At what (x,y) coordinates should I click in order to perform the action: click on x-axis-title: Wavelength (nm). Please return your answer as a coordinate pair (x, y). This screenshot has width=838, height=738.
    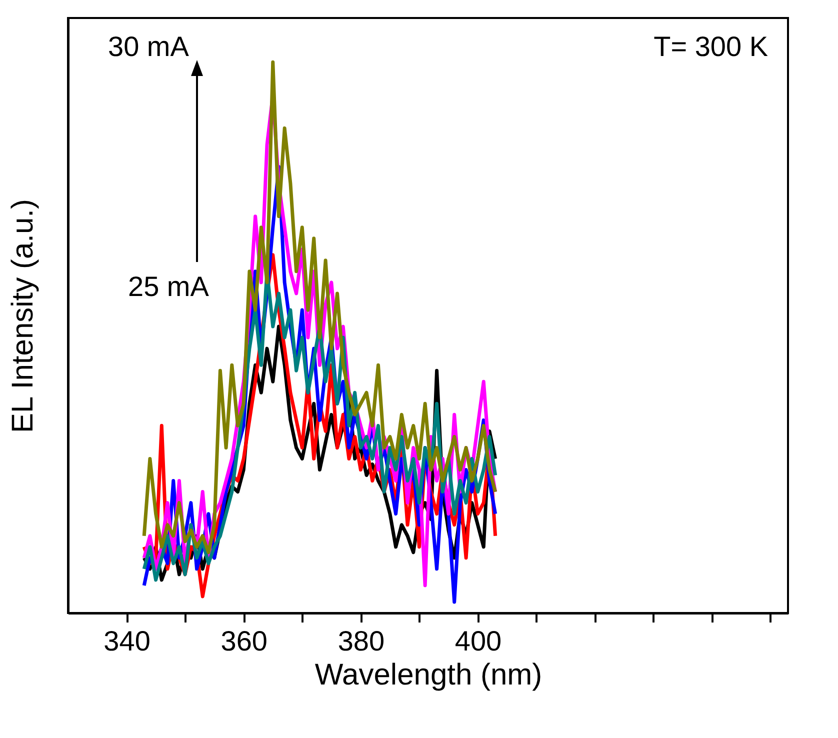
    Looking at the image, I should click on (428, 675).